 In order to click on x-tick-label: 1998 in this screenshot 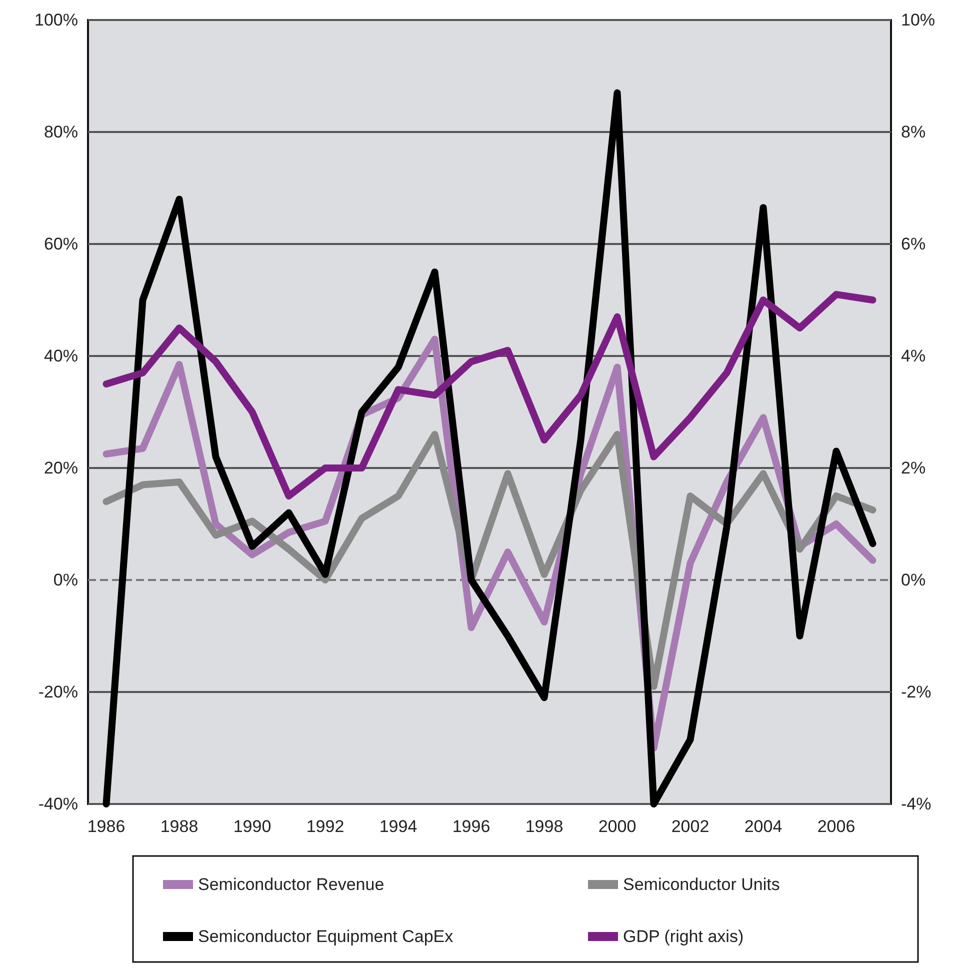, I will do `click(544, 826)`.